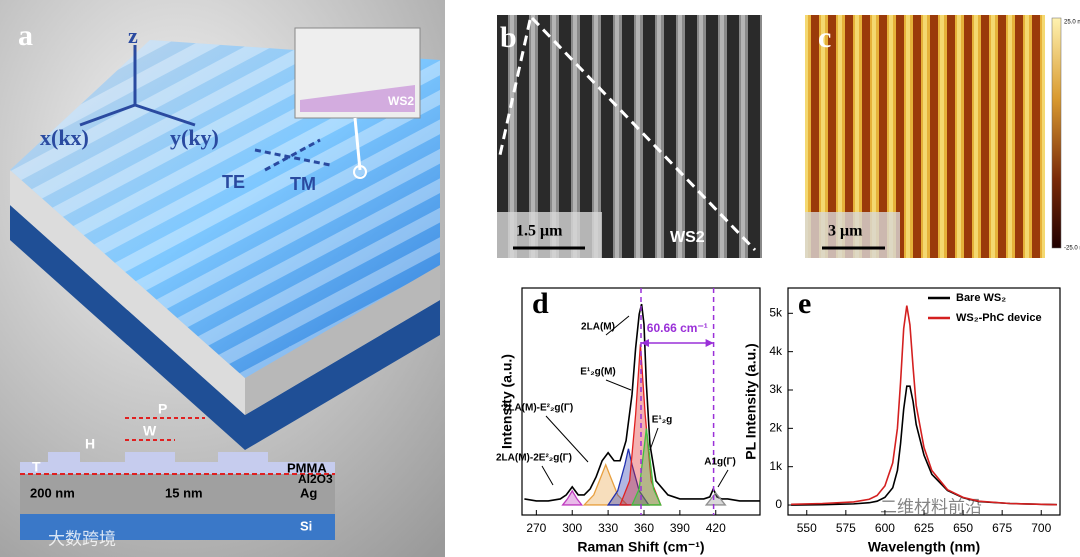  Describe the element at coordinates (751, 401) in the screenshot. I see `y-axis-label: PL Intensity (a.u.)` at that location.